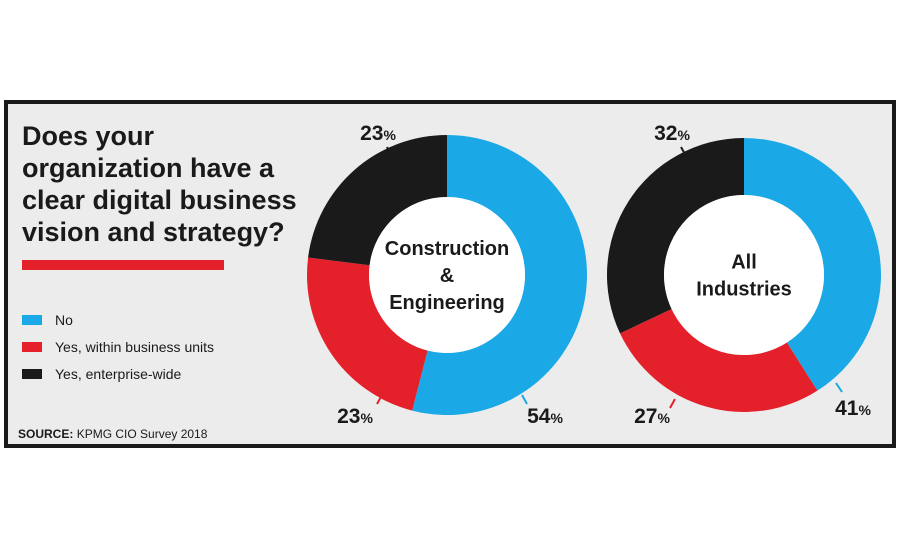  I want to click on donut-center-label-construction-engineering: Construction, so click(447, 249).